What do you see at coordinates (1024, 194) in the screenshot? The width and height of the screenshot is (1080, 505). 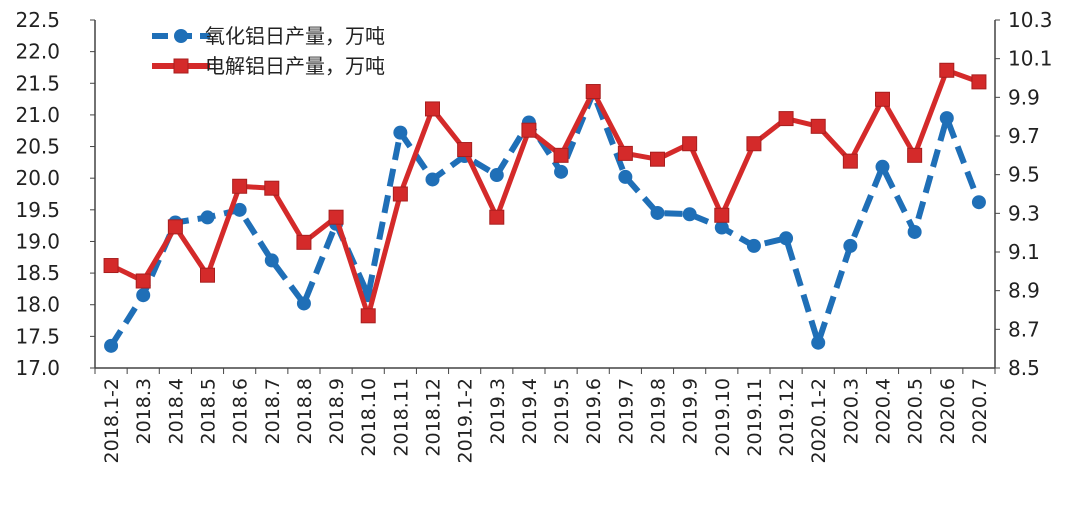 I see `right-axis-ticks: 8.5 8.7 8.9 9.1 9.3 9.5 9.7 9.9 10.1 10.3` at bounding box center [1024, 194].